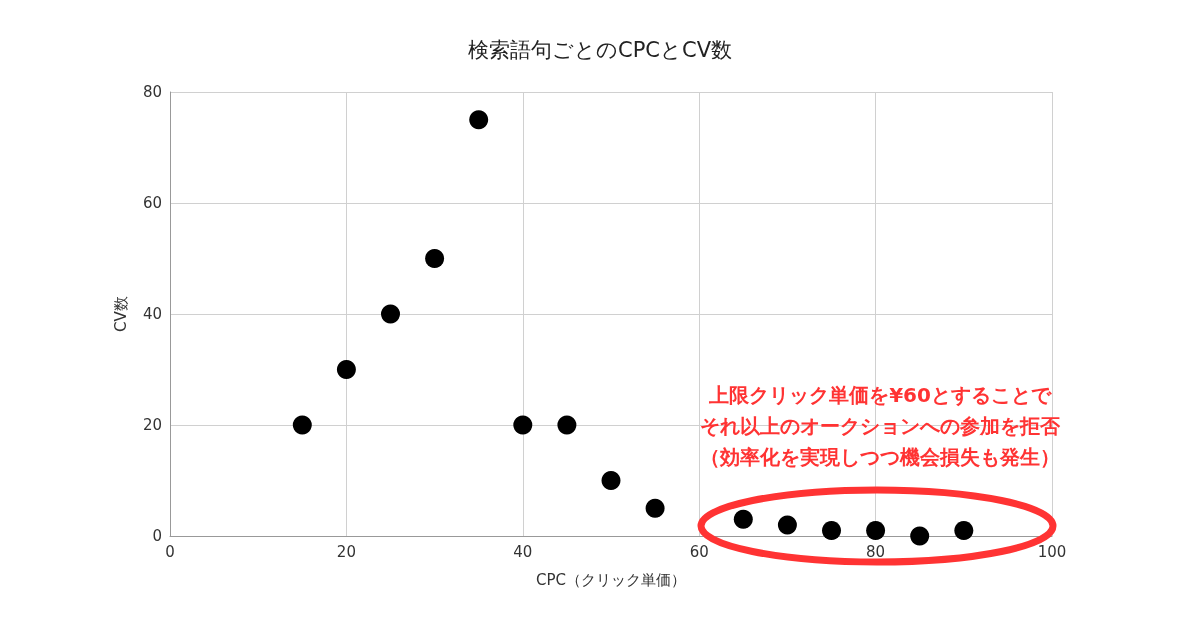 The image size is (1200, 630). What do you see at coordinates (152, 92) in the screenshot?
I see `y-tick-label: 80` at bounding box center [152, 92].